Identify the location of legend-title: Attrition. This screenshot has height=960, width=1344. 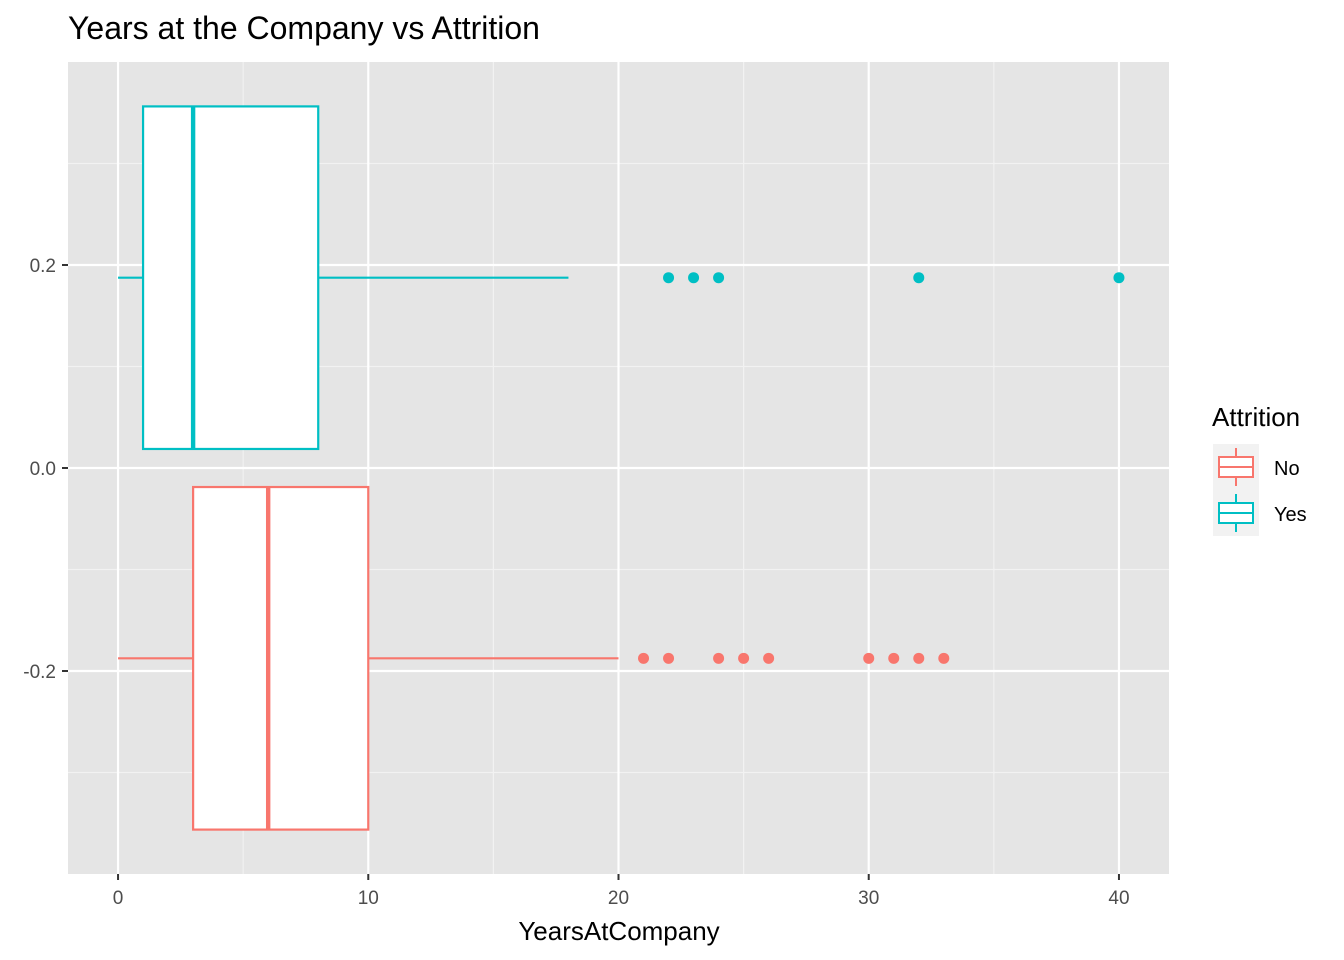
(1256, 417).